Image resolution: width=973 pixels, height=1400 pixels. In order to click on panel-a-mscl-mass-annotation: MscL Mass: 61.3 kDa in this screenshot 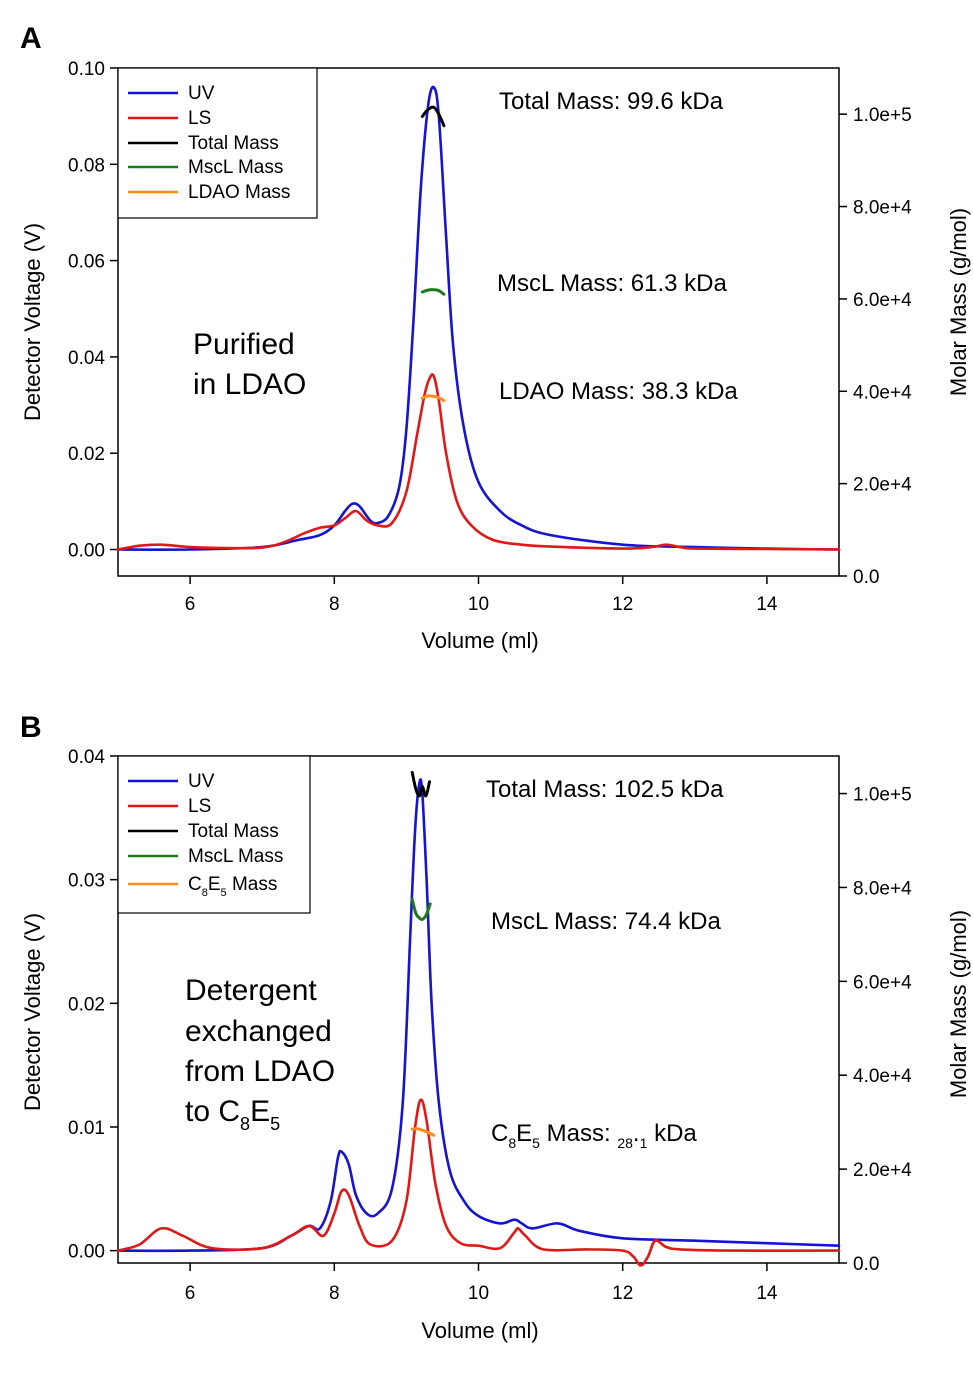, I will do `click(612, 283)`.